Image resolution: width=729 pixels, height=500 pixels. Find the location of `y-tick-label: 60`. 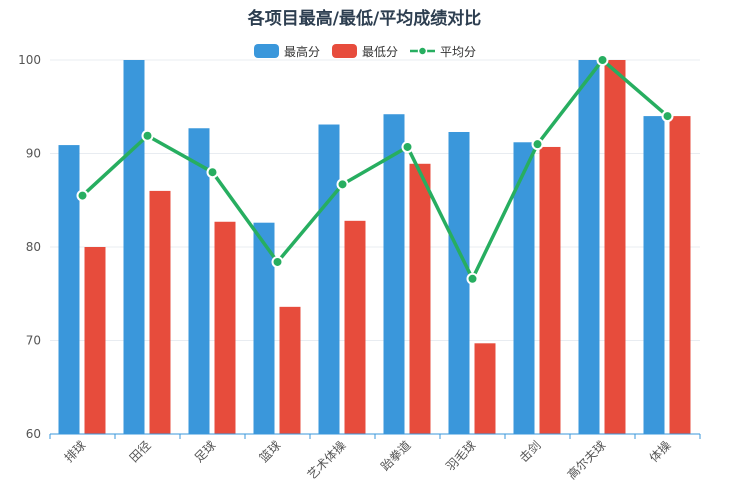

y-tick-label: 60 is located at coordinates (33, 434).